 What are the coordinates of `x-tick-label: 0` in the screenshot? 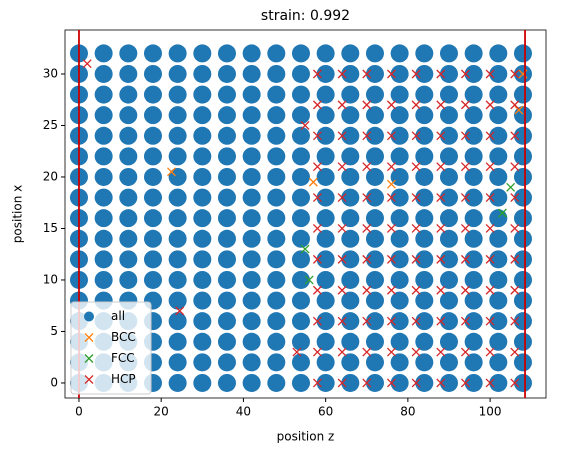 It's located at (79, 412).